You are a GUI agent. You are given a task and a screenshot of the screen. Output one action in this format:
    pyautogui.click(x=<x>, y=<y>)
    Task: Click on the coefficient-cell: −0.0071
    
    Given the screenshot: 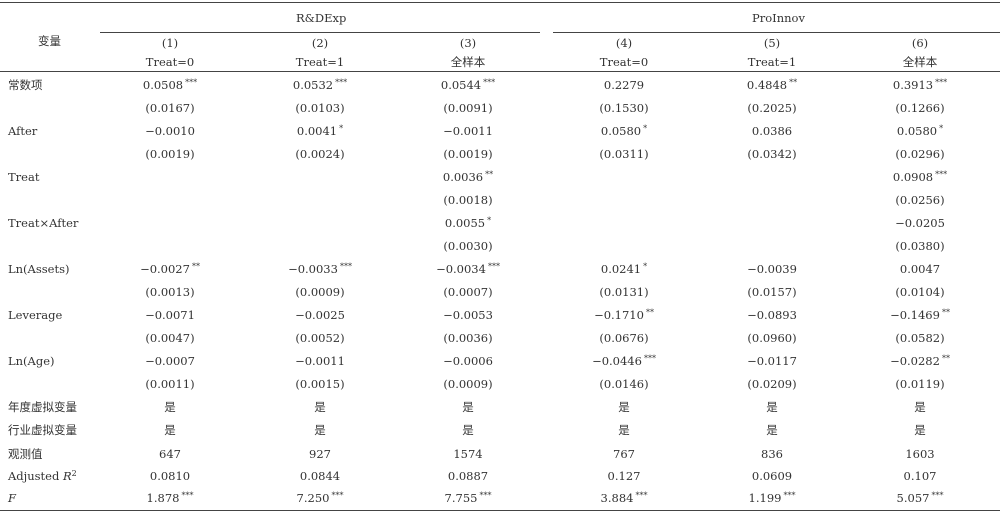 What is the action you would take?
    pyautogui.click(x=170, y=315)
    